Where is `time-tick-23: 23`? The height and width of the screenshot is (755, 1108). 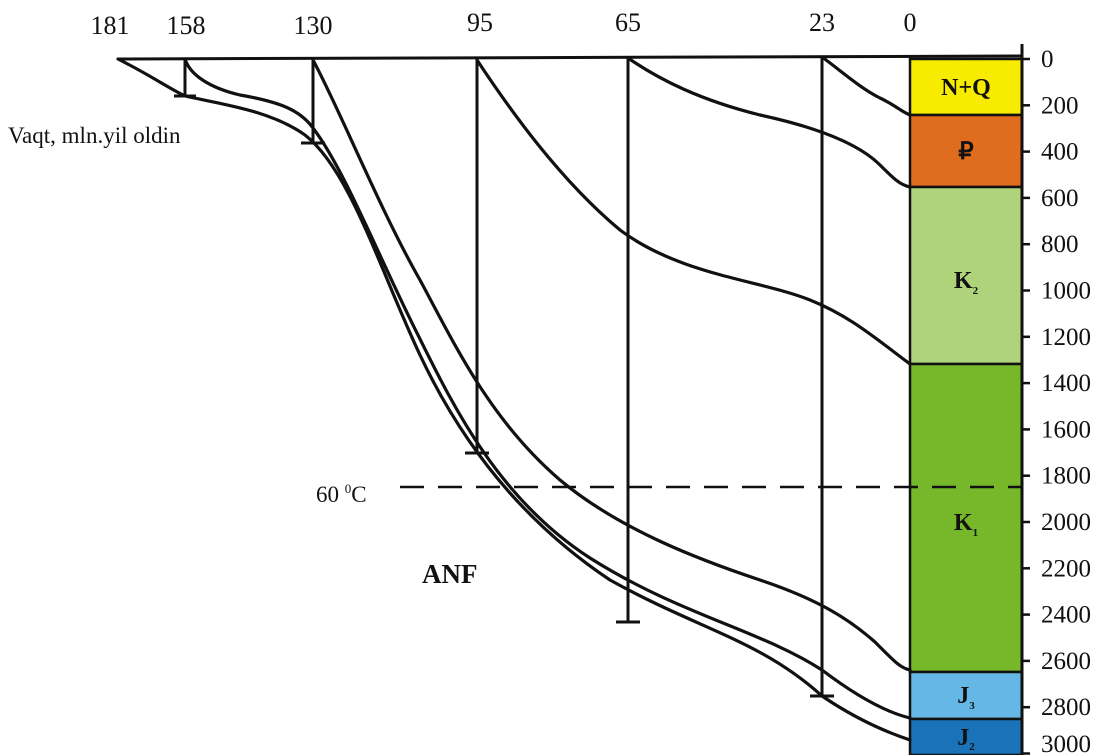 time-tick-23: 23 is located at coordinates (822, 22).